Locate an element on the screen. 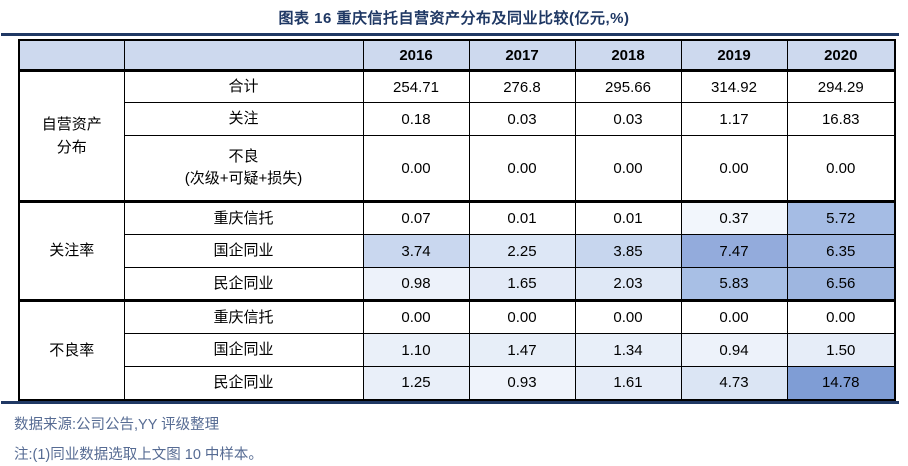  table-value-cell: 1.10 is located at coordinates (416, 350).